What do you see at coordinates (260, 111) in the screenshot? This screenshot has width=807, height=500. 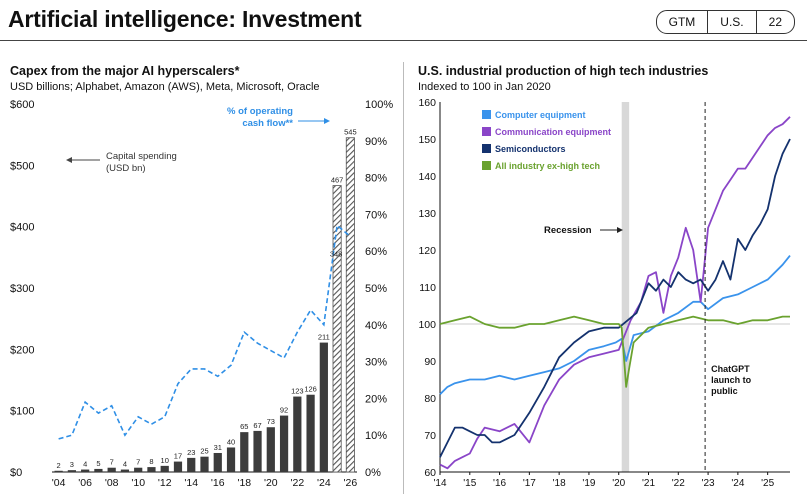 I see `ocf-annotation: % of operating` at bounding box center [260, 111].